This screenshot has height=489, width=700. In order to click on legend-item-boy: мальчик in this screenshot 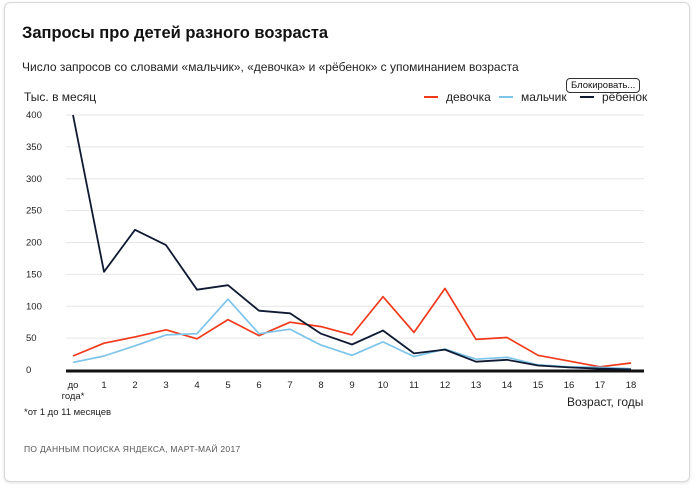, I will do `click(533, 97)`.